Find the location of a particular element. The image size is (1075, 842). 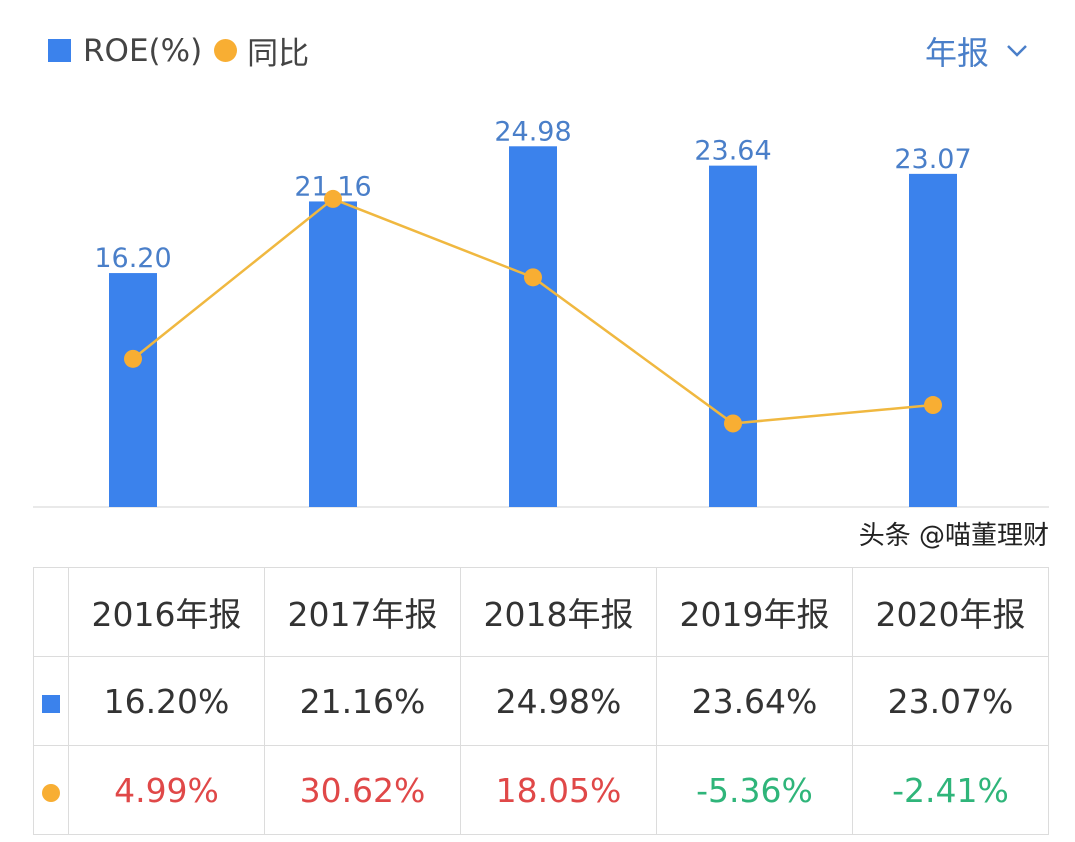

yoy-marker-icon is located at coordinates (51, 792).